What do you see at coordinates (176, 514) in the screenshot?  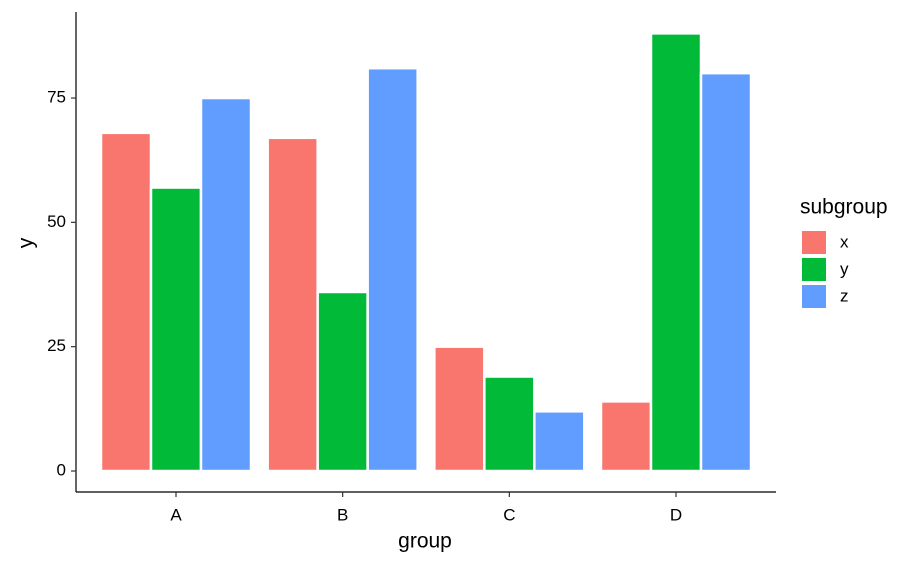 I see `x-tick-label: A` at bounding box center [176, 514].